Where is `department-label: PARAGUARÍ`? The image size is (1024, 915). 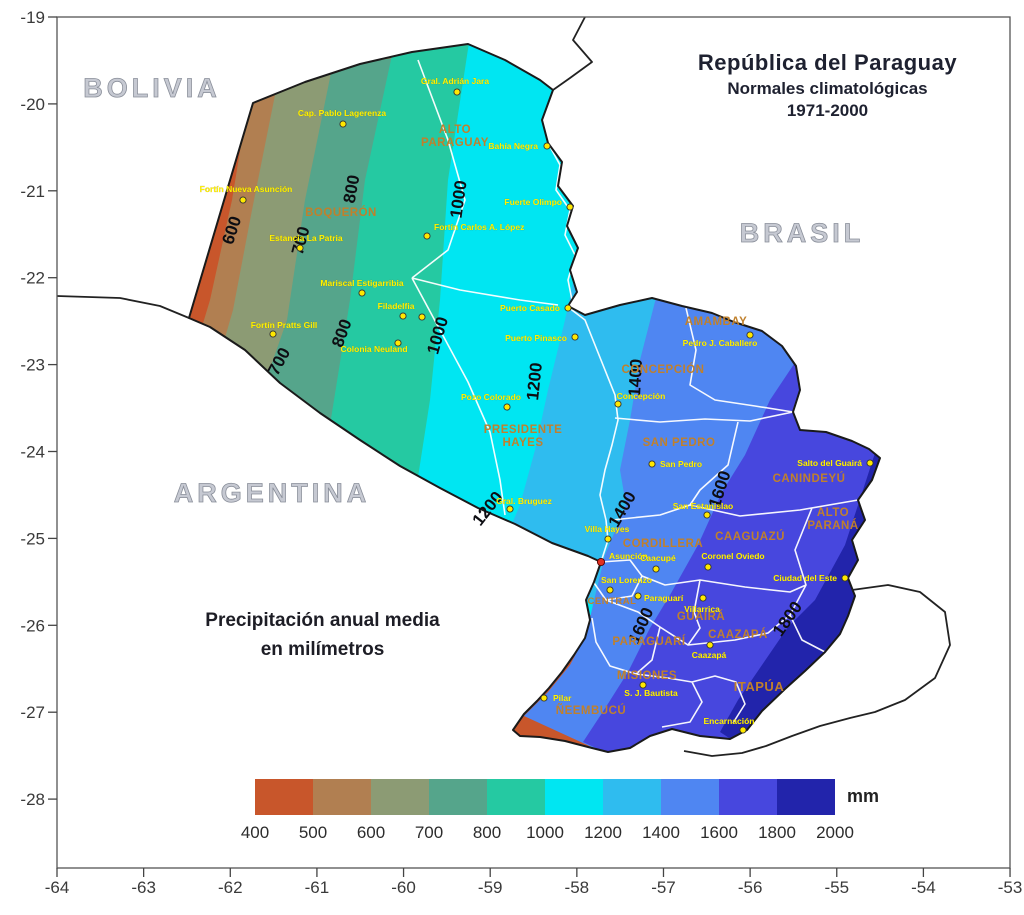 department-label: PARAGUARÍ is located at coordinates (649, 641).